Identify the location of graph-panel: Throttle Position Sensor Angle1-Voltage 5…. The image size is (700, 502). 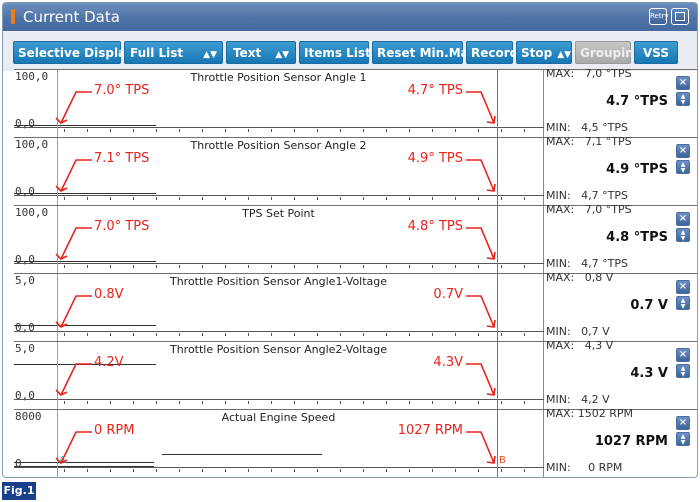
(355, 306).